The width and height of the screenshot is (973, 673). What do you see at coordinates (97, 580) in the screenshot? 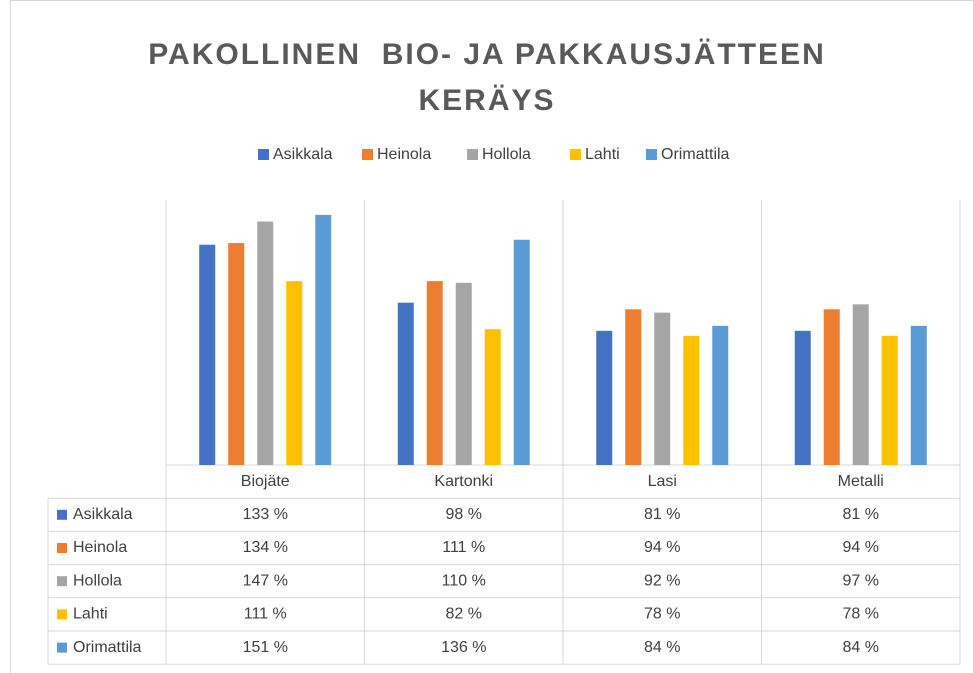
I see `table-row-label: Hollola` at bounding box center [97, 580].